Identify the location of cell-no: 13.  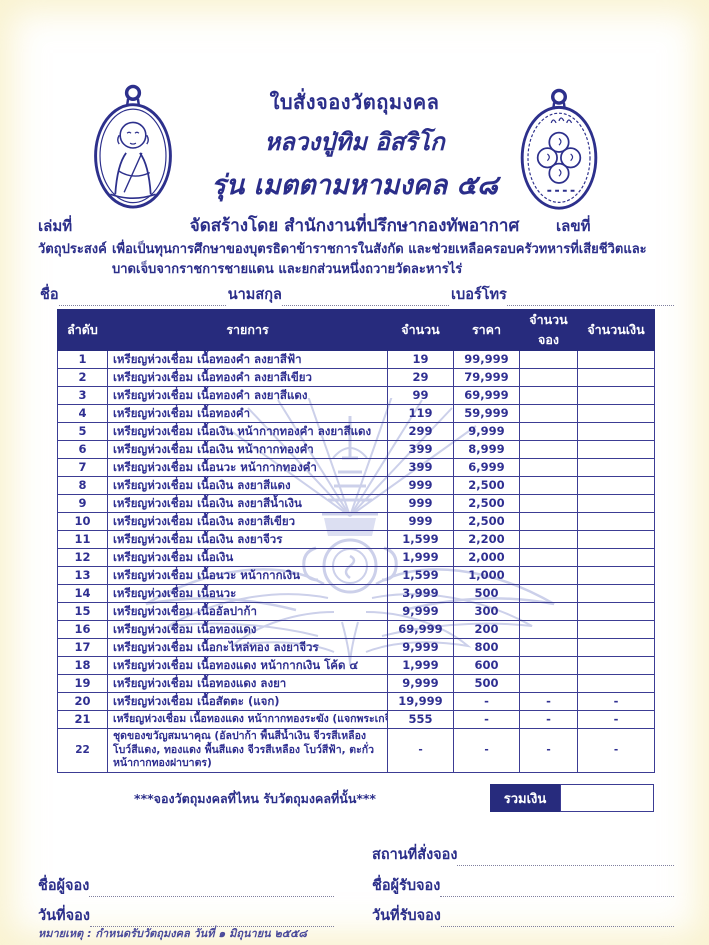
(82, 575).